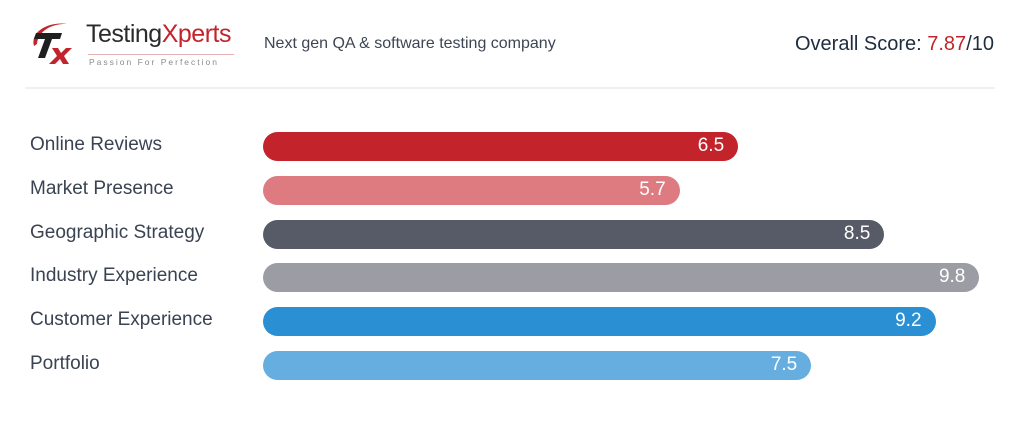  Describe the element at coordinates (652, 189) in the screenshot. I see `bar-value-label: 5.7` at that location.